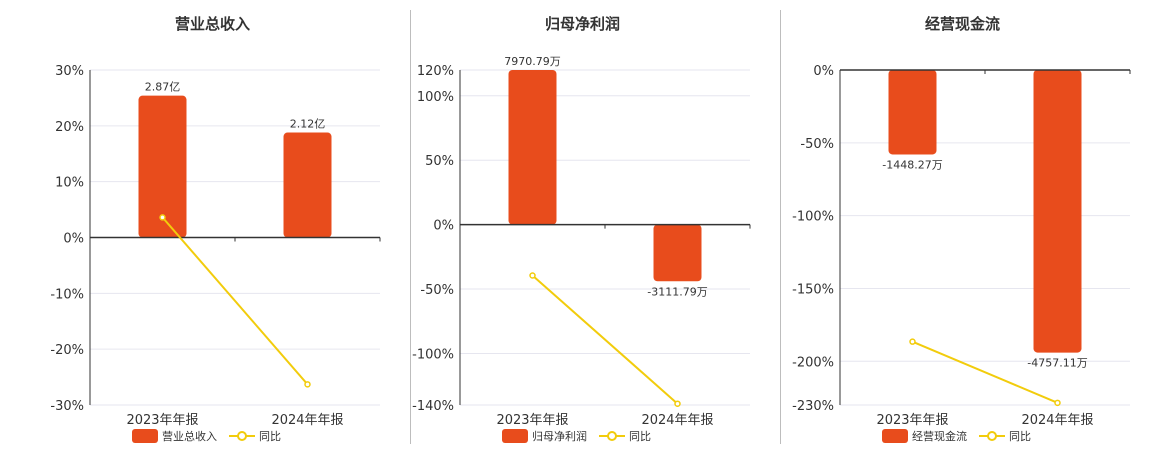 The width and height of the screenshot is (1160, 450). I want to click on legend: 营业总收入 同比, so click(206, 436).